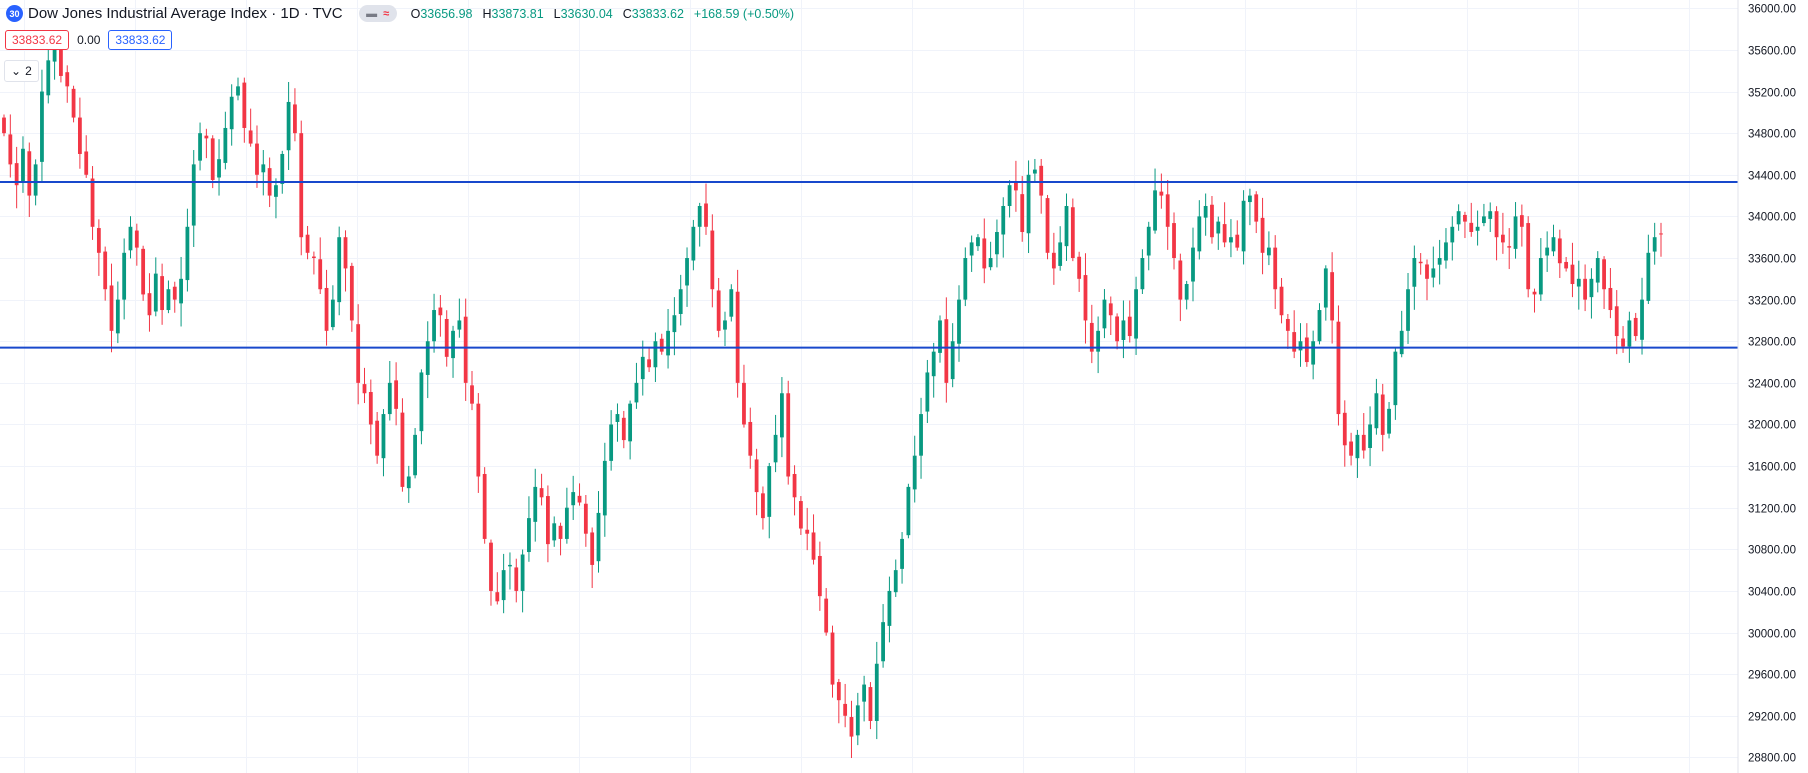  I want to click on price-axis-background, so click(1773, 386).